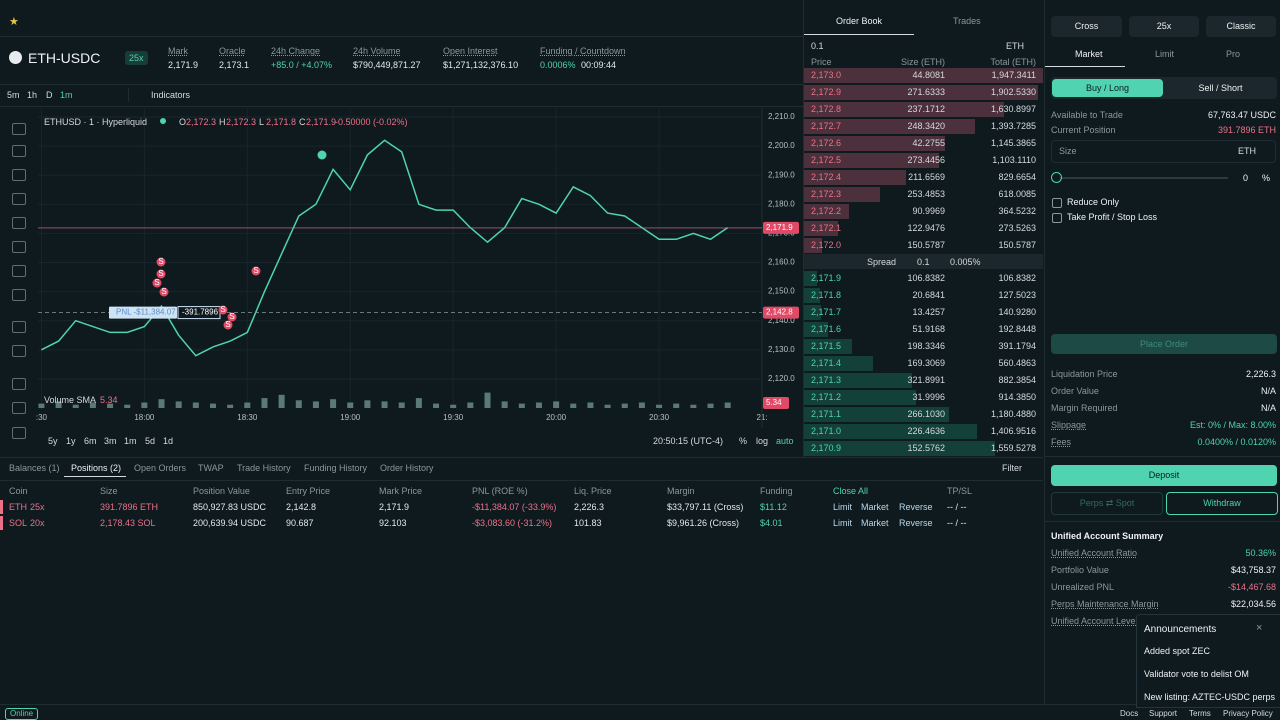 The width and height of the screenshot is (1280, 720). What do you see at coordinates (96, 468) in the screenshot?
I see `bottom-tab: Positions (2)` at bounding box center [96, 468].